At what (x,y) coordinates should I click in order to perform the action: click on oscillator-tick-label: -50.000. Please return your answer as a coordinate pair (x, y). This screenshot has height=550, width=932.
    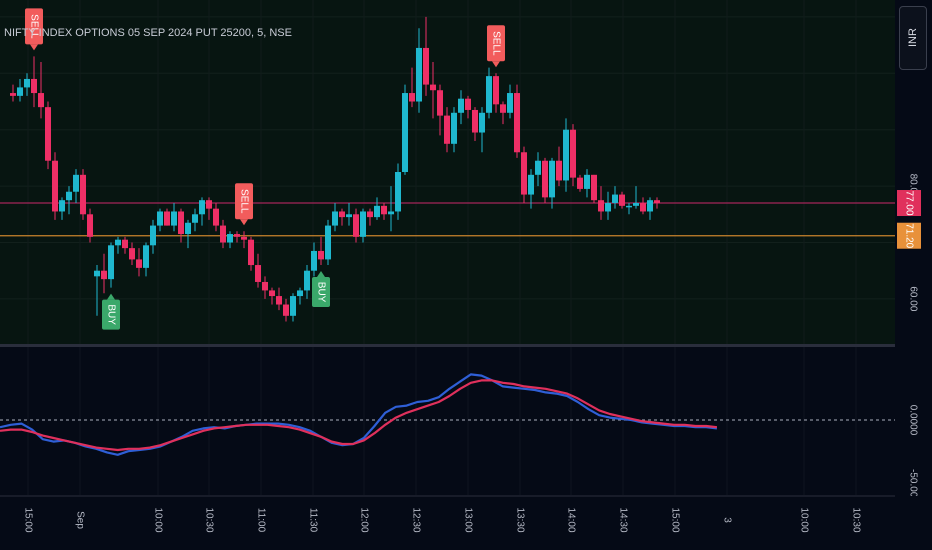
    Looking at the image, I should click on (912, 486).